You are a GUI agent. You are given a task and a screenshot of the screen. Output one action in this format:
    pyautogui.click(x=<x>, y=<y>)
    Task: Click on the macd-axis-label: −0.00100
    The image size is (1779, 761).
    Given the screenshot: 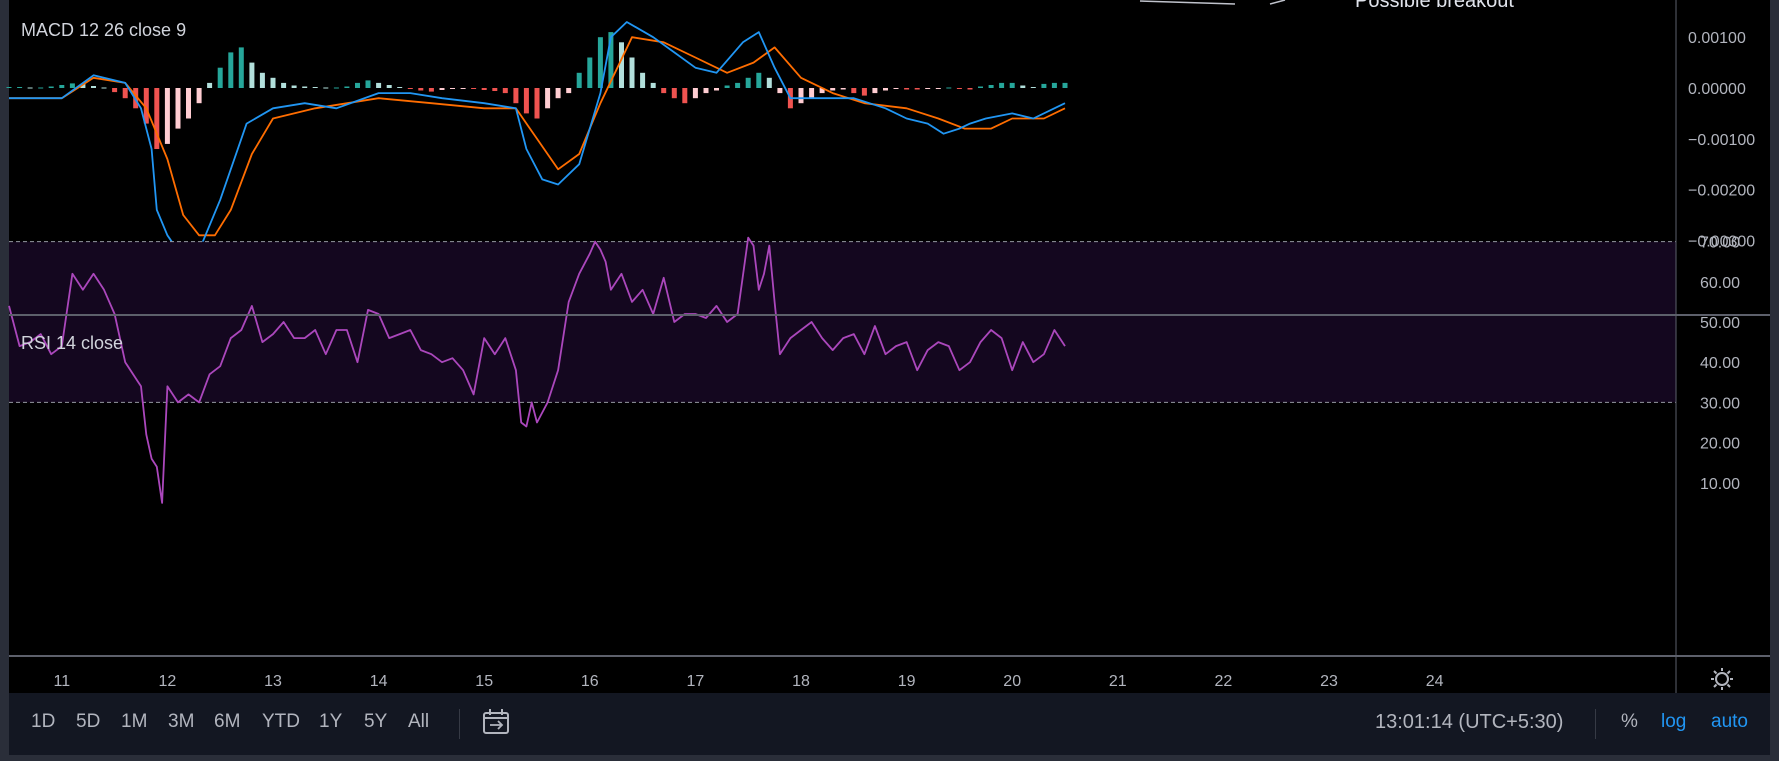 What is the action you would take?
    pyautogui.click(x=1721, y=140)
    